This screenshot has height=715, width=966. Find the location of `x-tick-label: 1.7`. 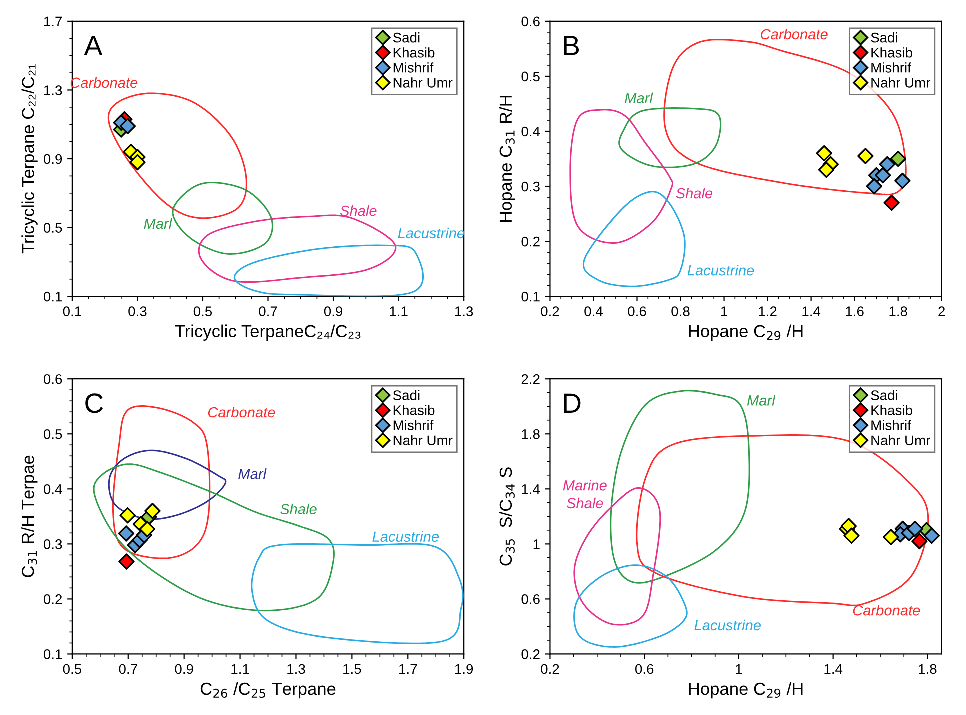

x-tick-label: 1.7 is located at coordinates (409, 669).